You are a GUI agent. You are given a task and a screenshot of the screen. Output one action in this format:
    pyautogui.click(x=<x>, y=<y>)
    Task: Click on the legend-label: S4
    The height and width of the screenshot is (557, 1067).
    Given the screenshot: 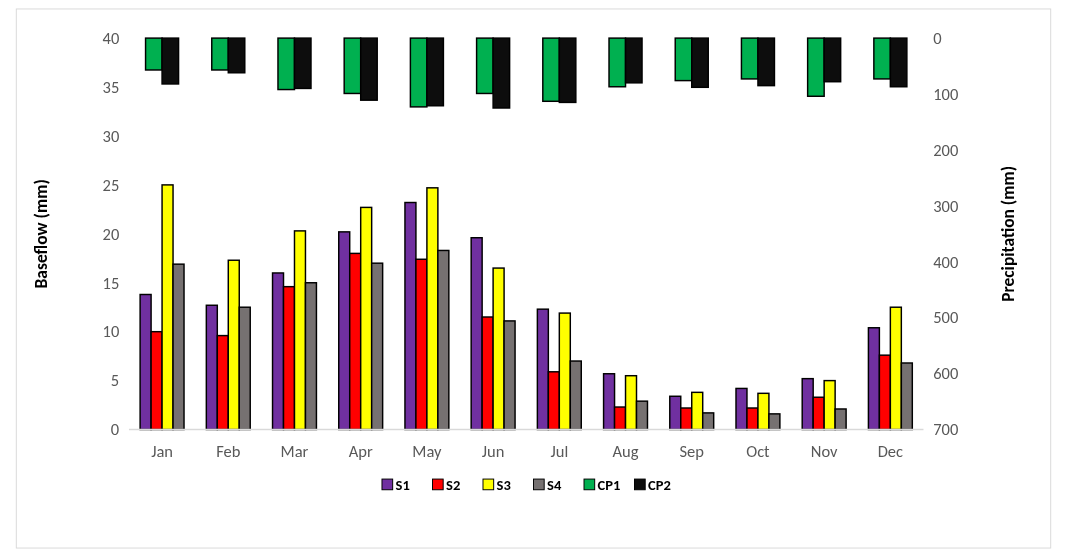 What is the action you would take?
    pyautogui.click(x=554, y=485)
    